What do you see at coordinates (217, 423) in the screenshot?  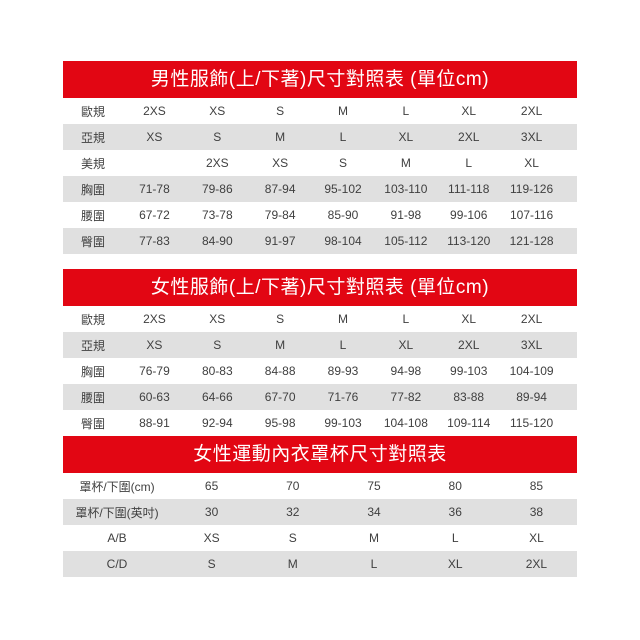 I see `size-value-cell: 92-94` at bounding box center [217, 423].